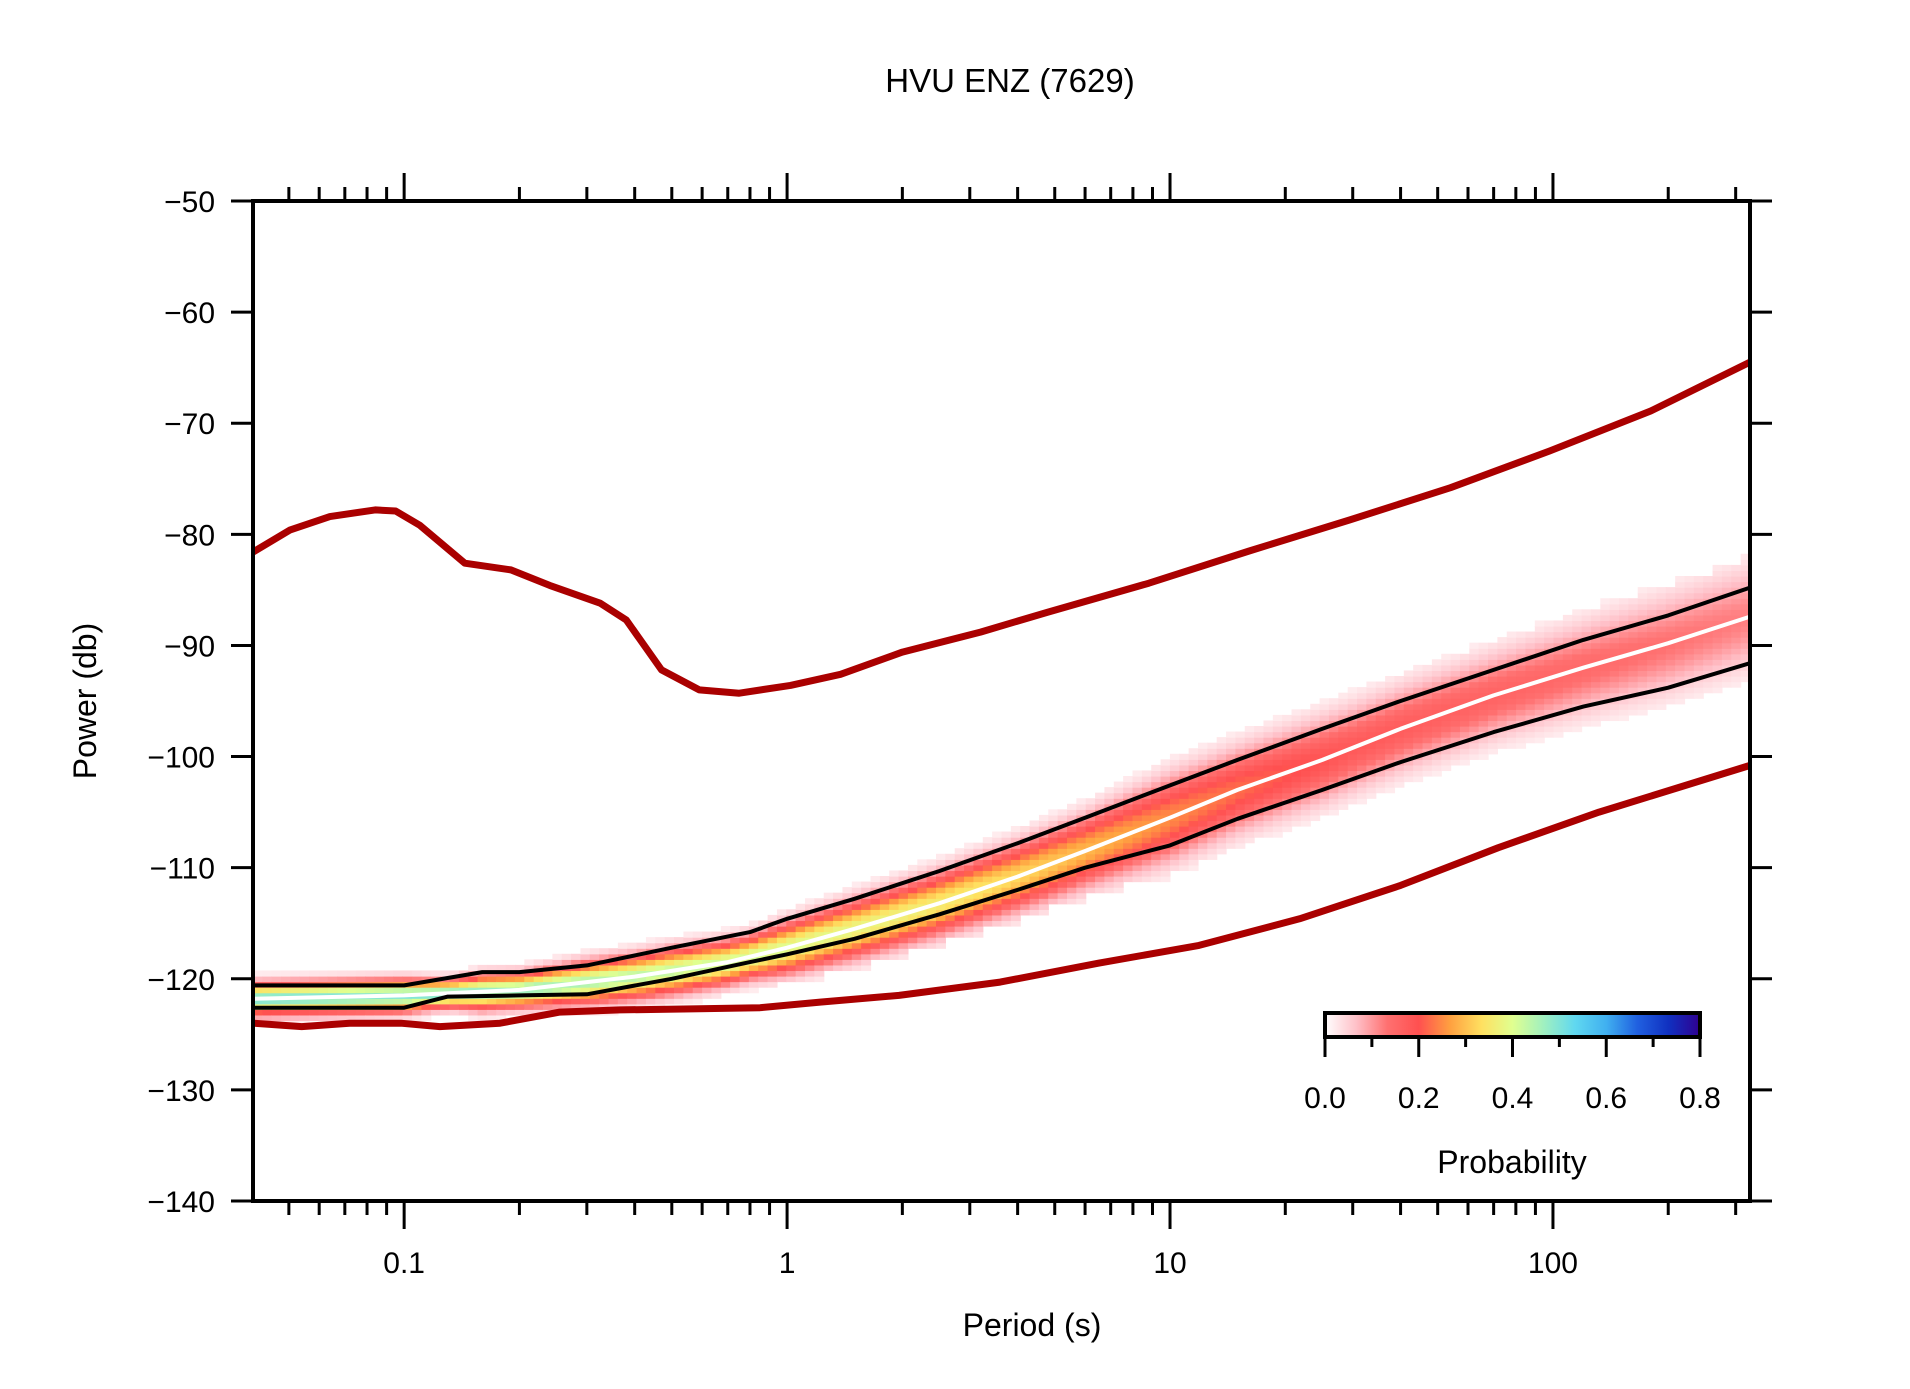 This screenshot has width=1910, height=1389. I want to click on x-tick-label: 100, so click(1553, 1263).